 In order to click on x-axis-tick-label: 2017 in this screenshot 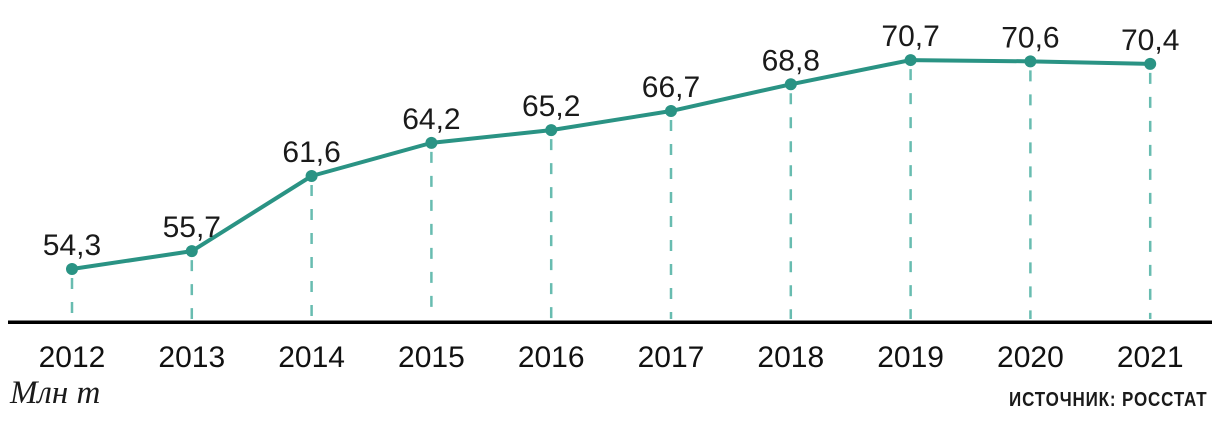, I will do `click(671, 357)`.